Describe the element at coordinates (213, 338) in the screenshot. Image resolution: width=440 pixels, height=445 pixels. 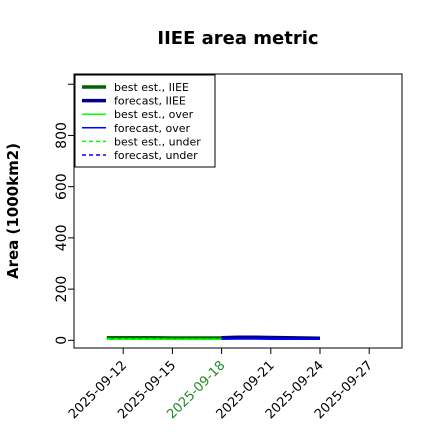
I see `series-layer` at that location.